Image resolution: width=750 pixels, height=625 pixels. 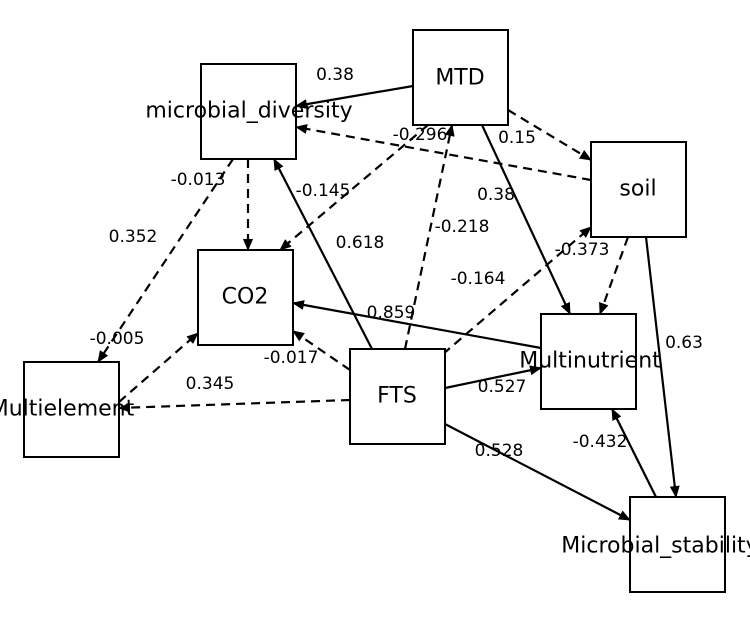 What do you see at coordinates (321, 350) in the screenshot?
I see `edge-fts-to-co2` at bounding box center [321, 350].